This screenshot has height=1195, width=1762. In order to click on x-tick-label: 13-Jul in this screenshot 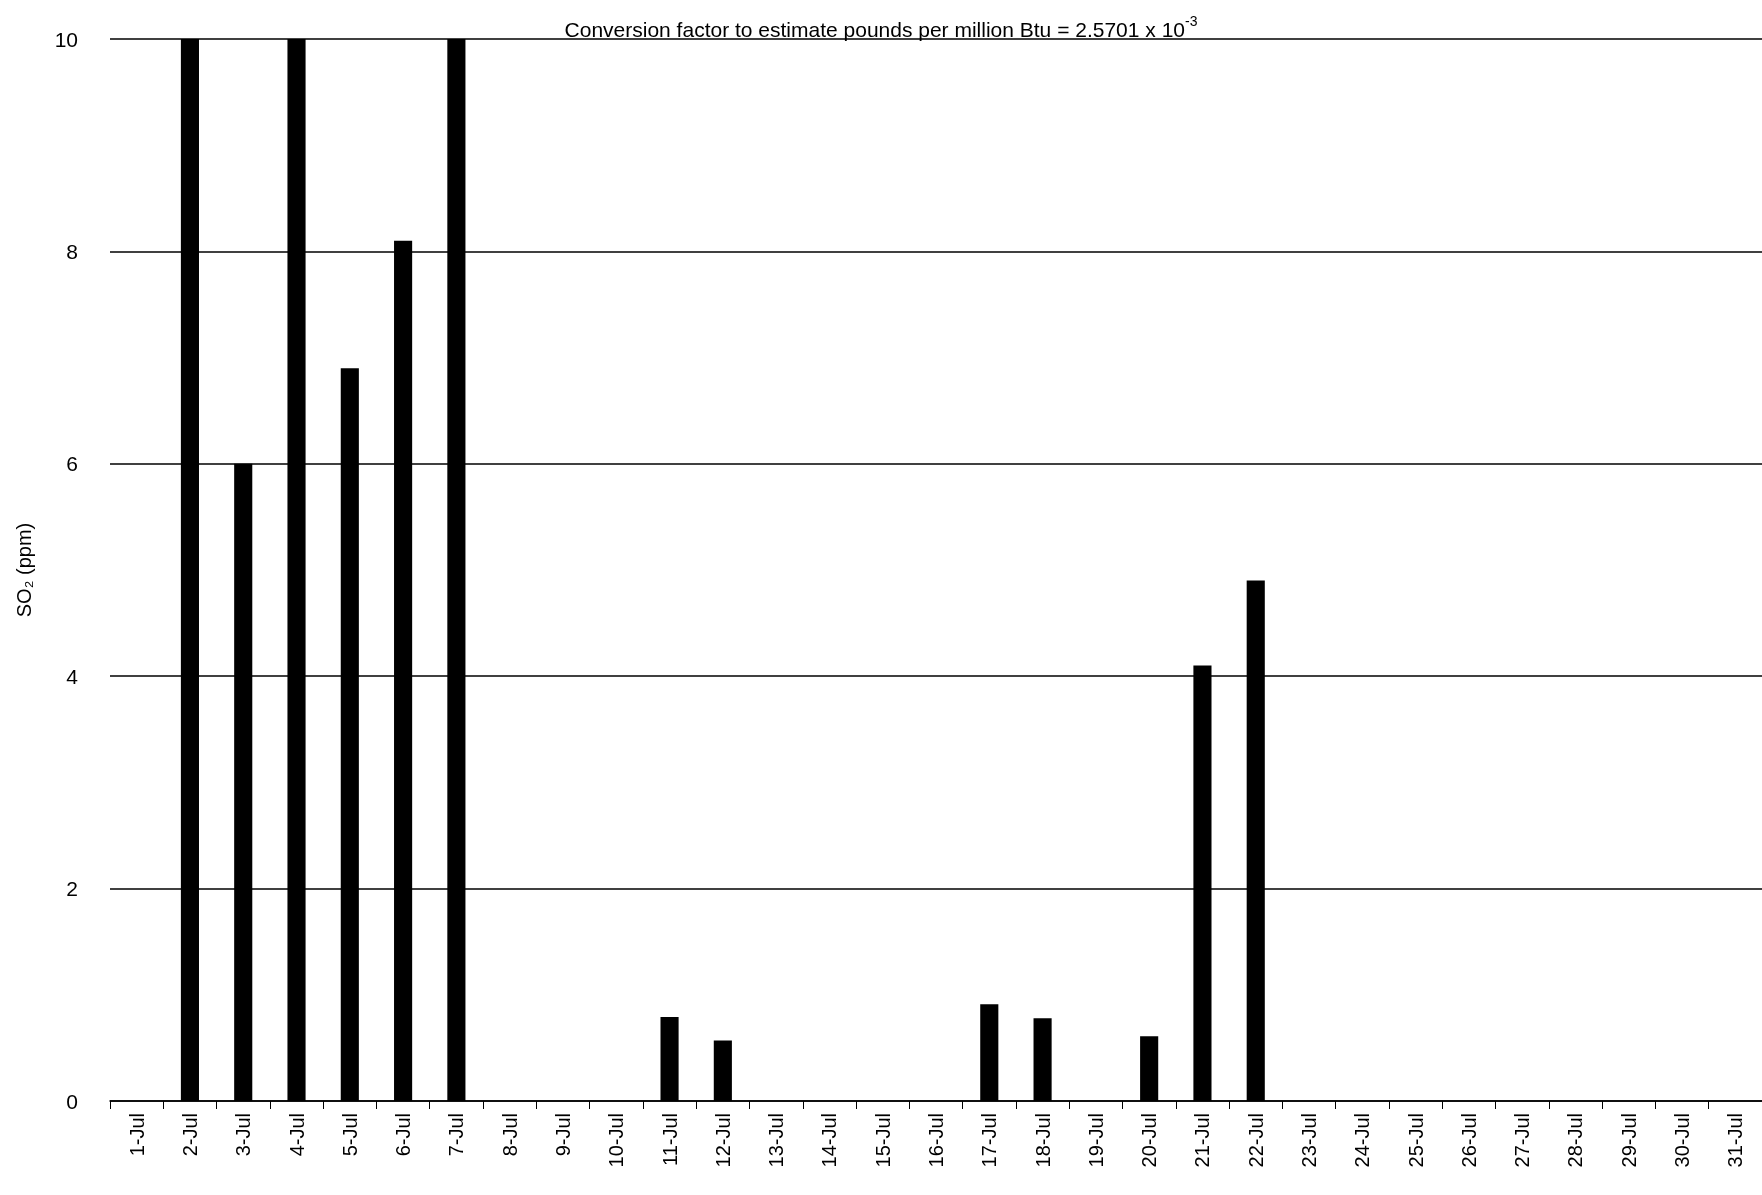, I will do `click(776, 1140)`.